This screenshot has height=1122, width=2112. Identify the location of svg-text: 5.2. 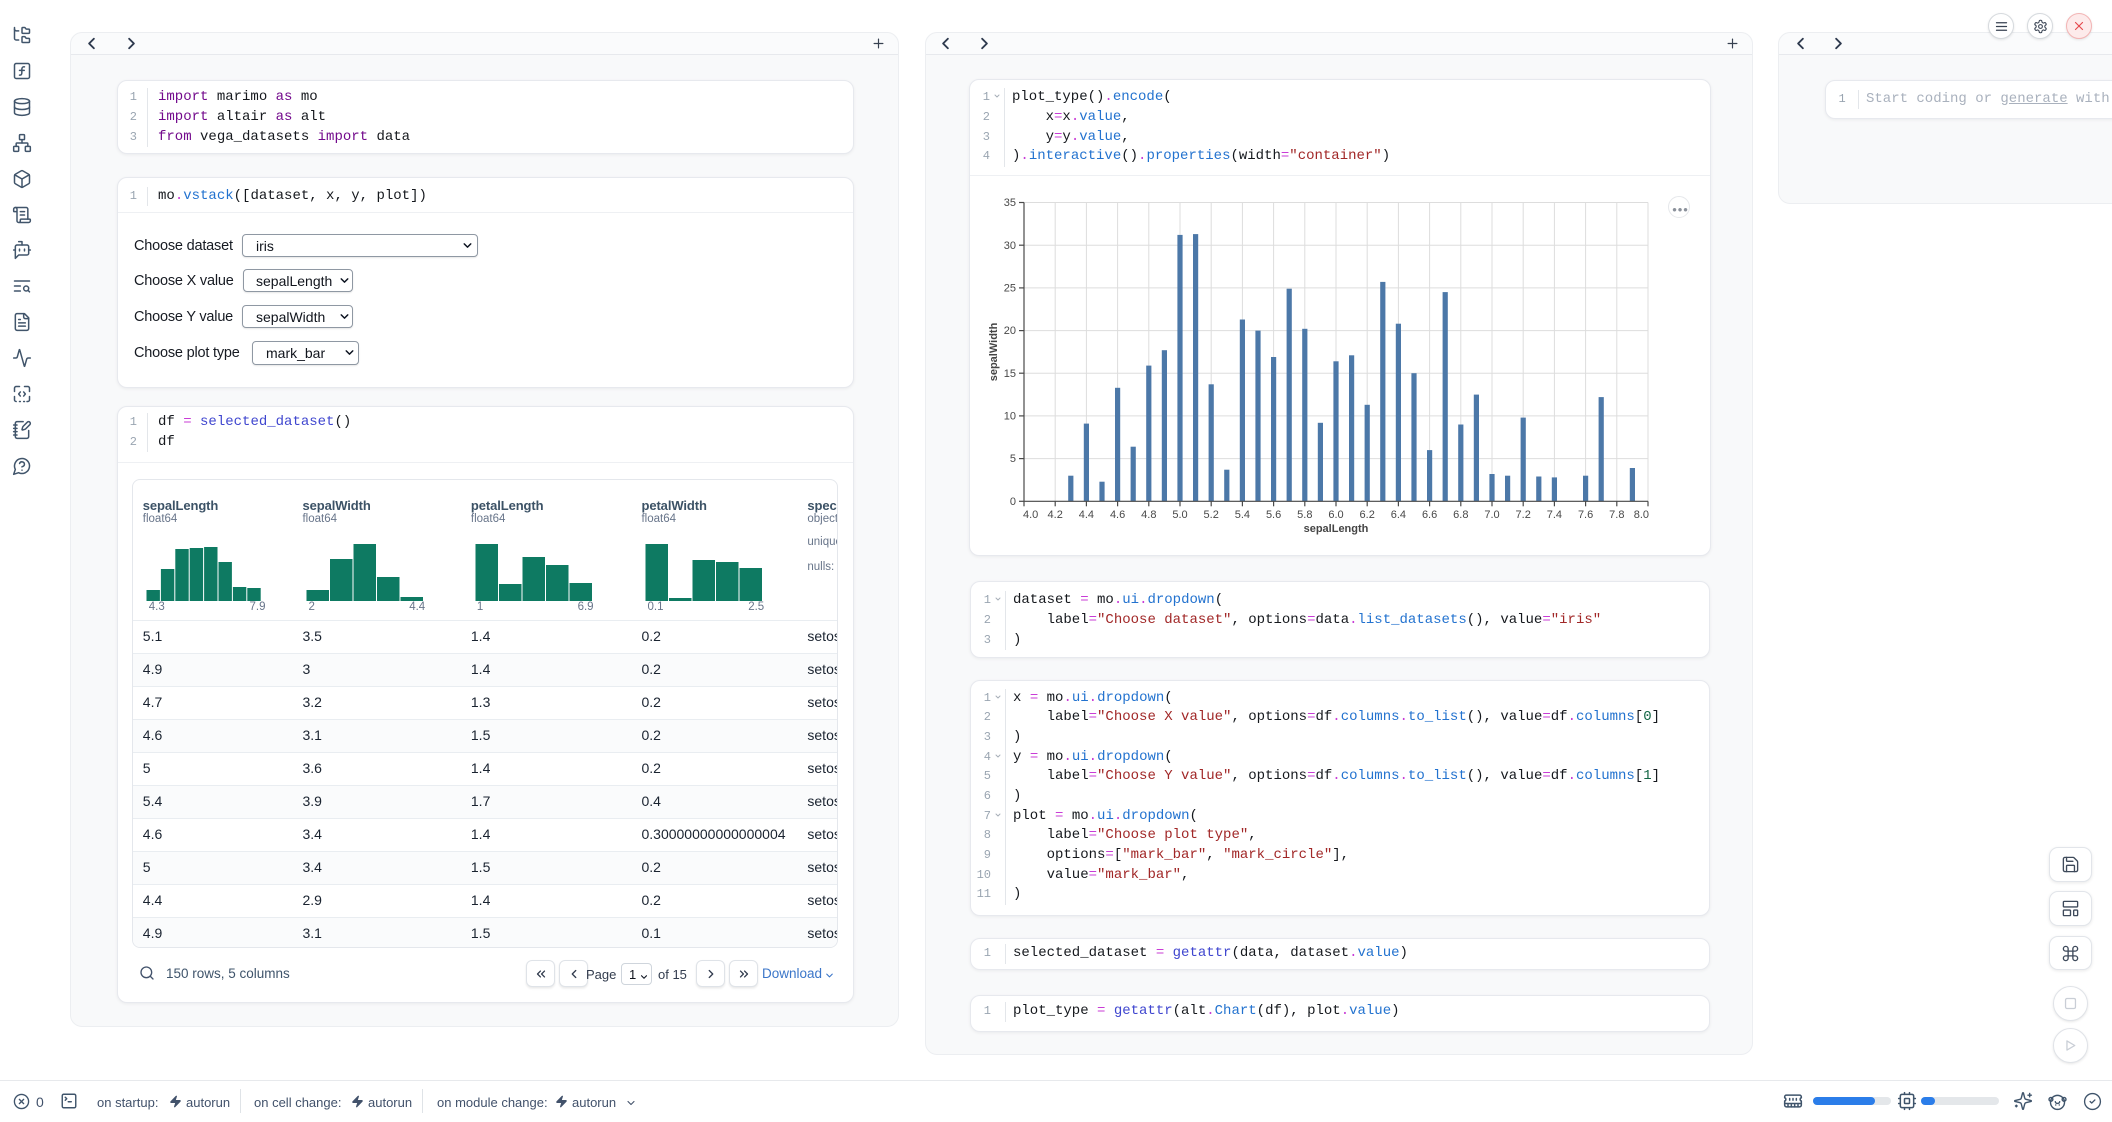
(1211, 515).